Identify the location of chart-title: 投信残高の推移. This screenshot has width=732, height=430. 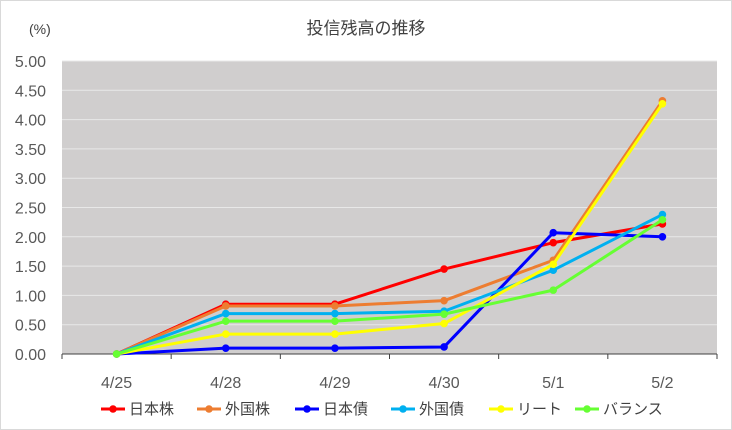
(366, 28).